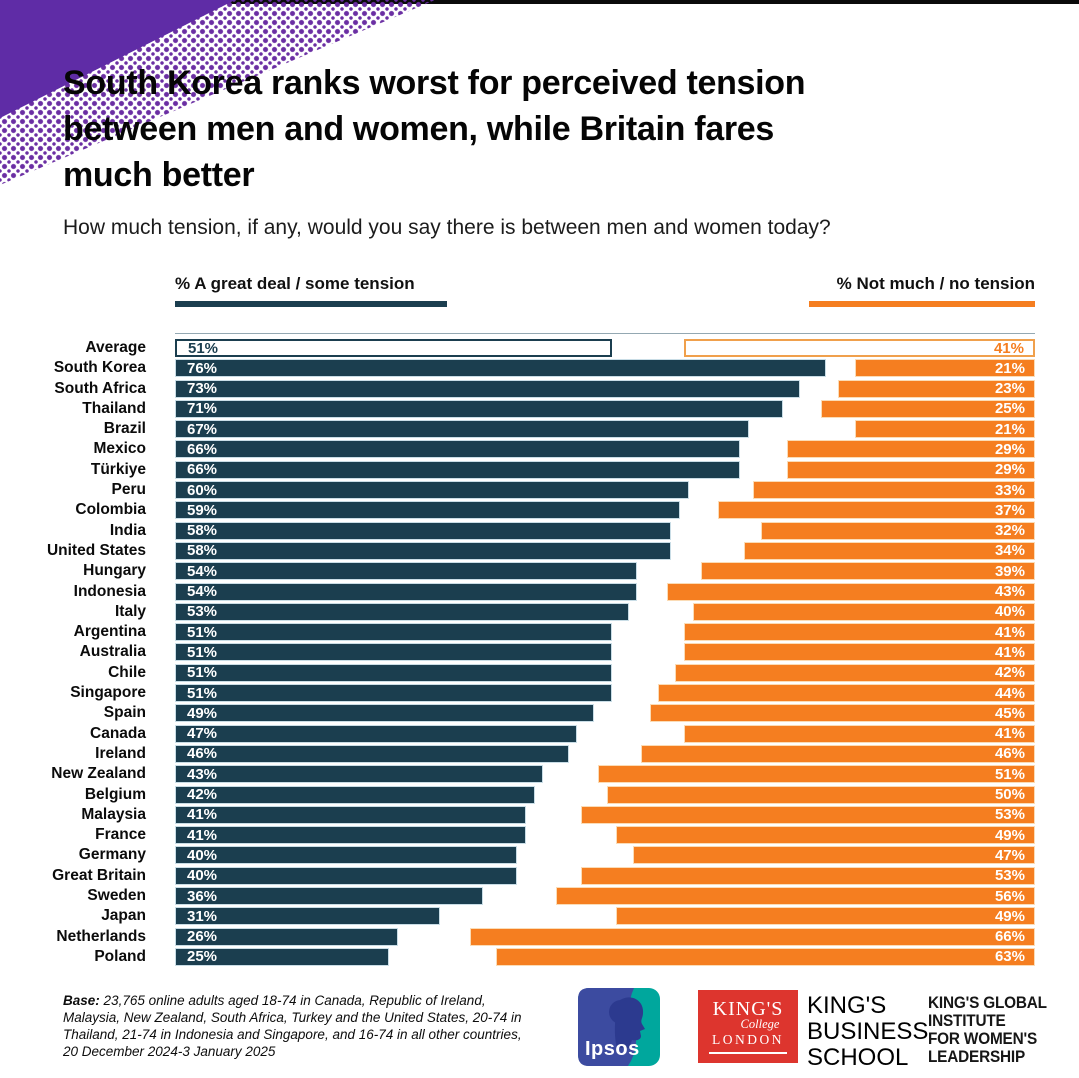  Describe the element at coordinates (128, 490) in the screenshot. I see `country-label: Peru` at that location.